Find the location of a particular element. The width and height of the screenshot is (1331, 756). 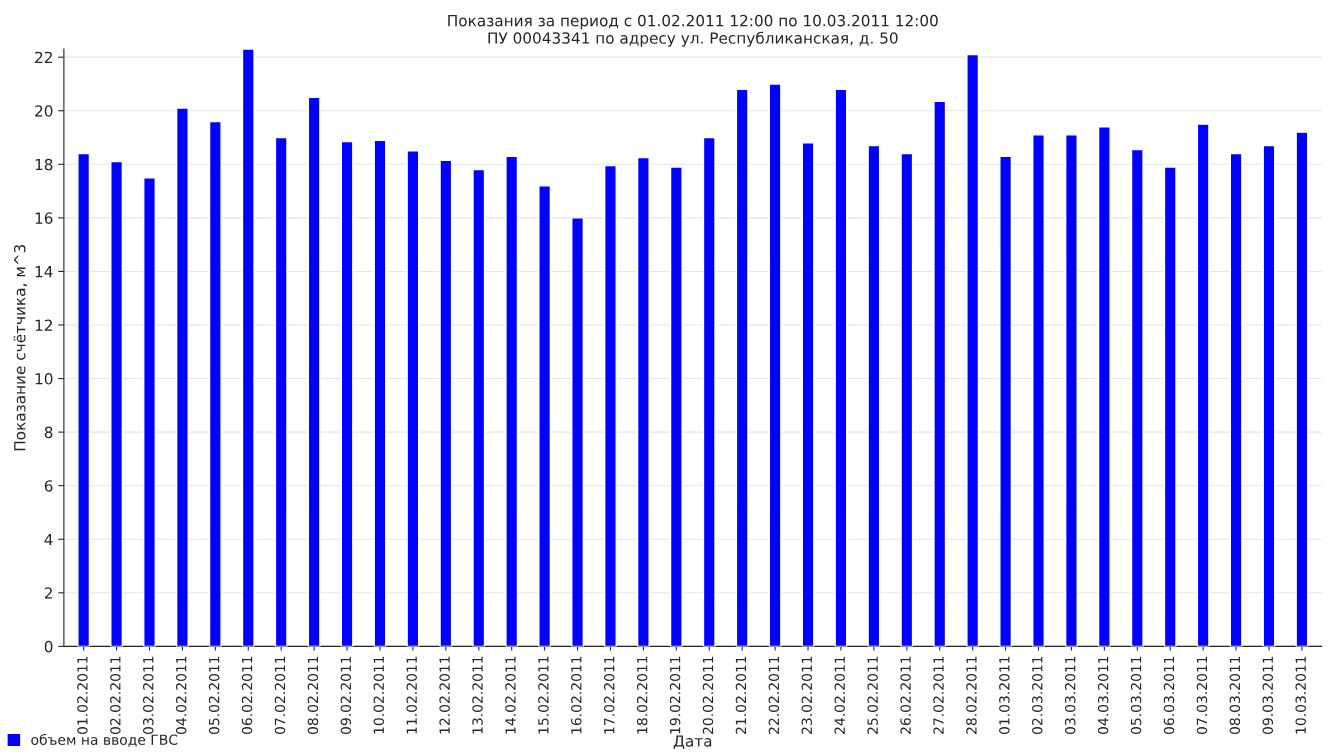

x-tick-label: 08.03.2011 is located at coordinates (1235, 695).